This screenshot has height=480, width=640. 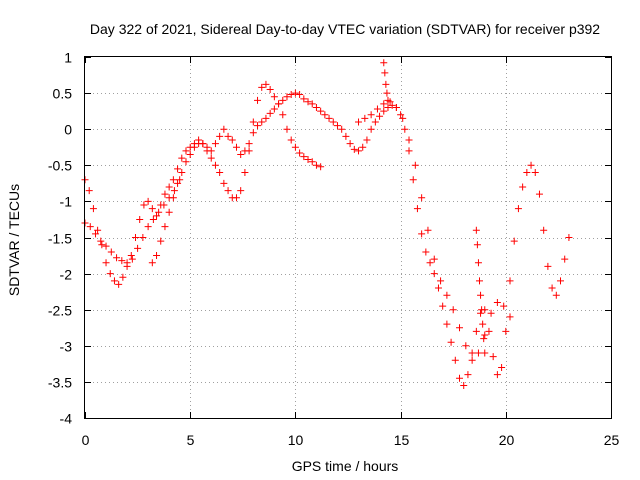 What do you see at coordinates (402, 440) in the screenshot?
I see `x-tick-label: 15` at bounding box center [402, 440].